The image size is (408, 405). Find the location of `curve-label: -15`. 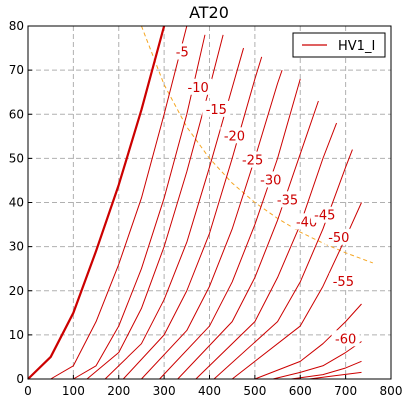

curve-label: -15 is located at coordinates (216, 110).